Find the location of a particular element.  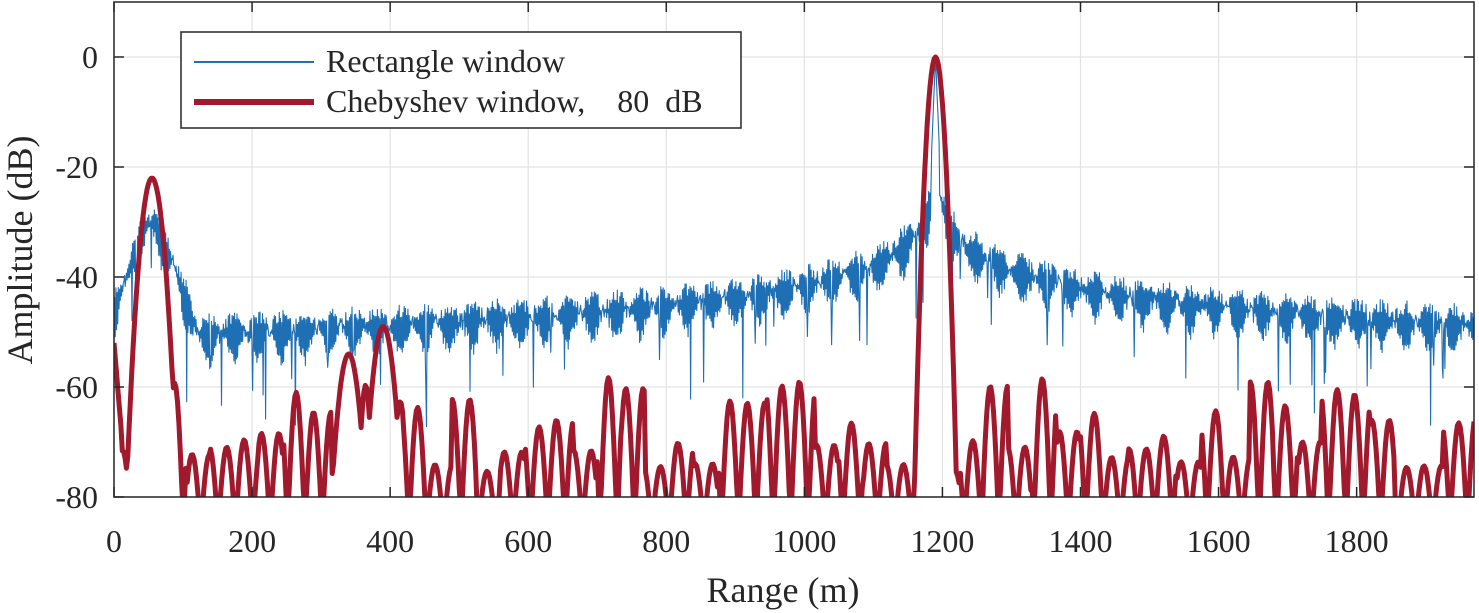

x-tick-label: 800 is located at coordinates (666, 541).